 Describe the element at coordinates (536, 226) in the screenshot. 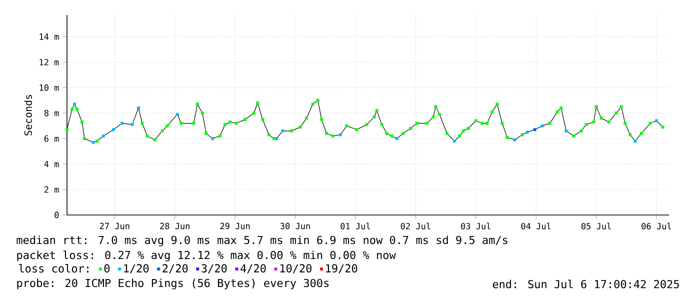

I see `x-tick-label: 04 Jul` at that location.